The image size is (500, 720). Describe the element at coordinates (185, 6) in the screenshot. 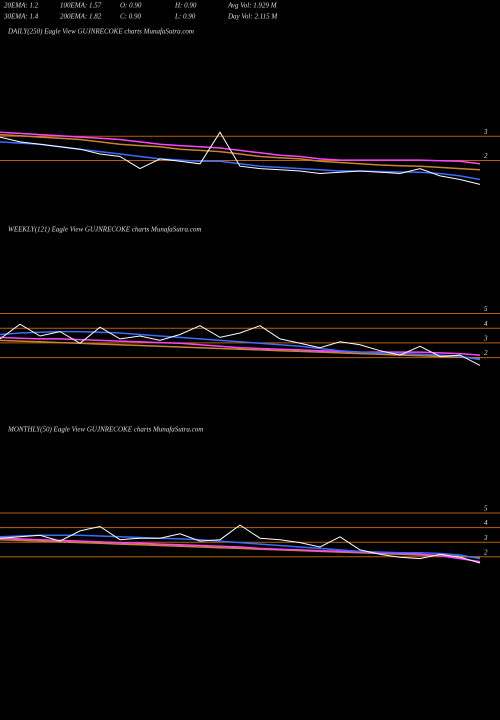

I see `indicator-text: H: 0.90` at that location.